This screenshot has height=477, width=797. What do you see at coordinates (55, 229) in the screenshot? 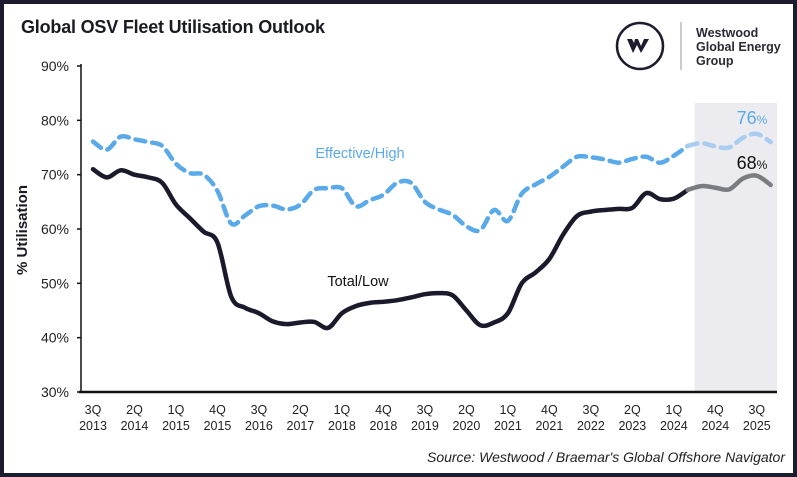
I see `y-tick-label: 60%` at bounding box center [55, 229].